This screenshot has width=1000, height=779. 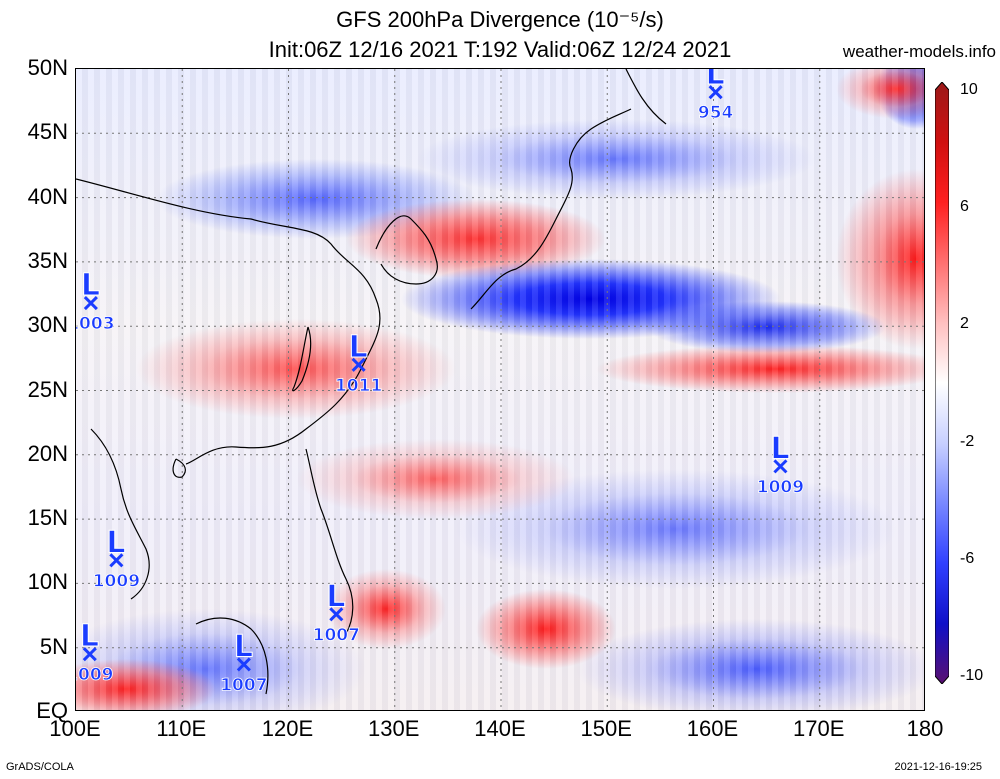 I want to click on latitude-label: 20N, so click(x=47, y=453).